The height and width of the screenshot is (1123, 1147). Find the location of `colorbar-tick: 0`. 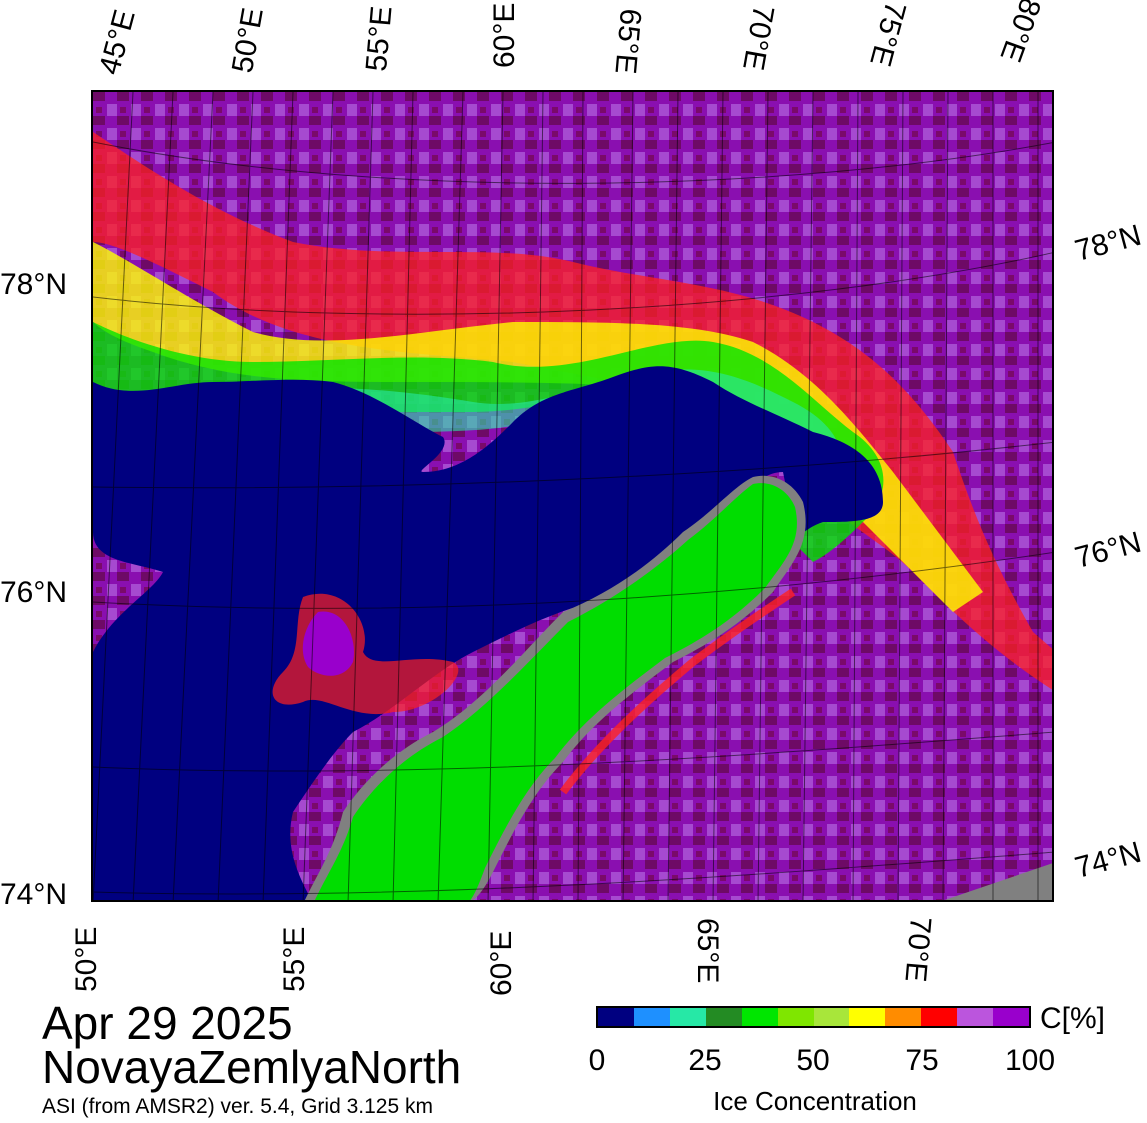

colorbar-tick: 0 is located at coordinates (597, 1060).